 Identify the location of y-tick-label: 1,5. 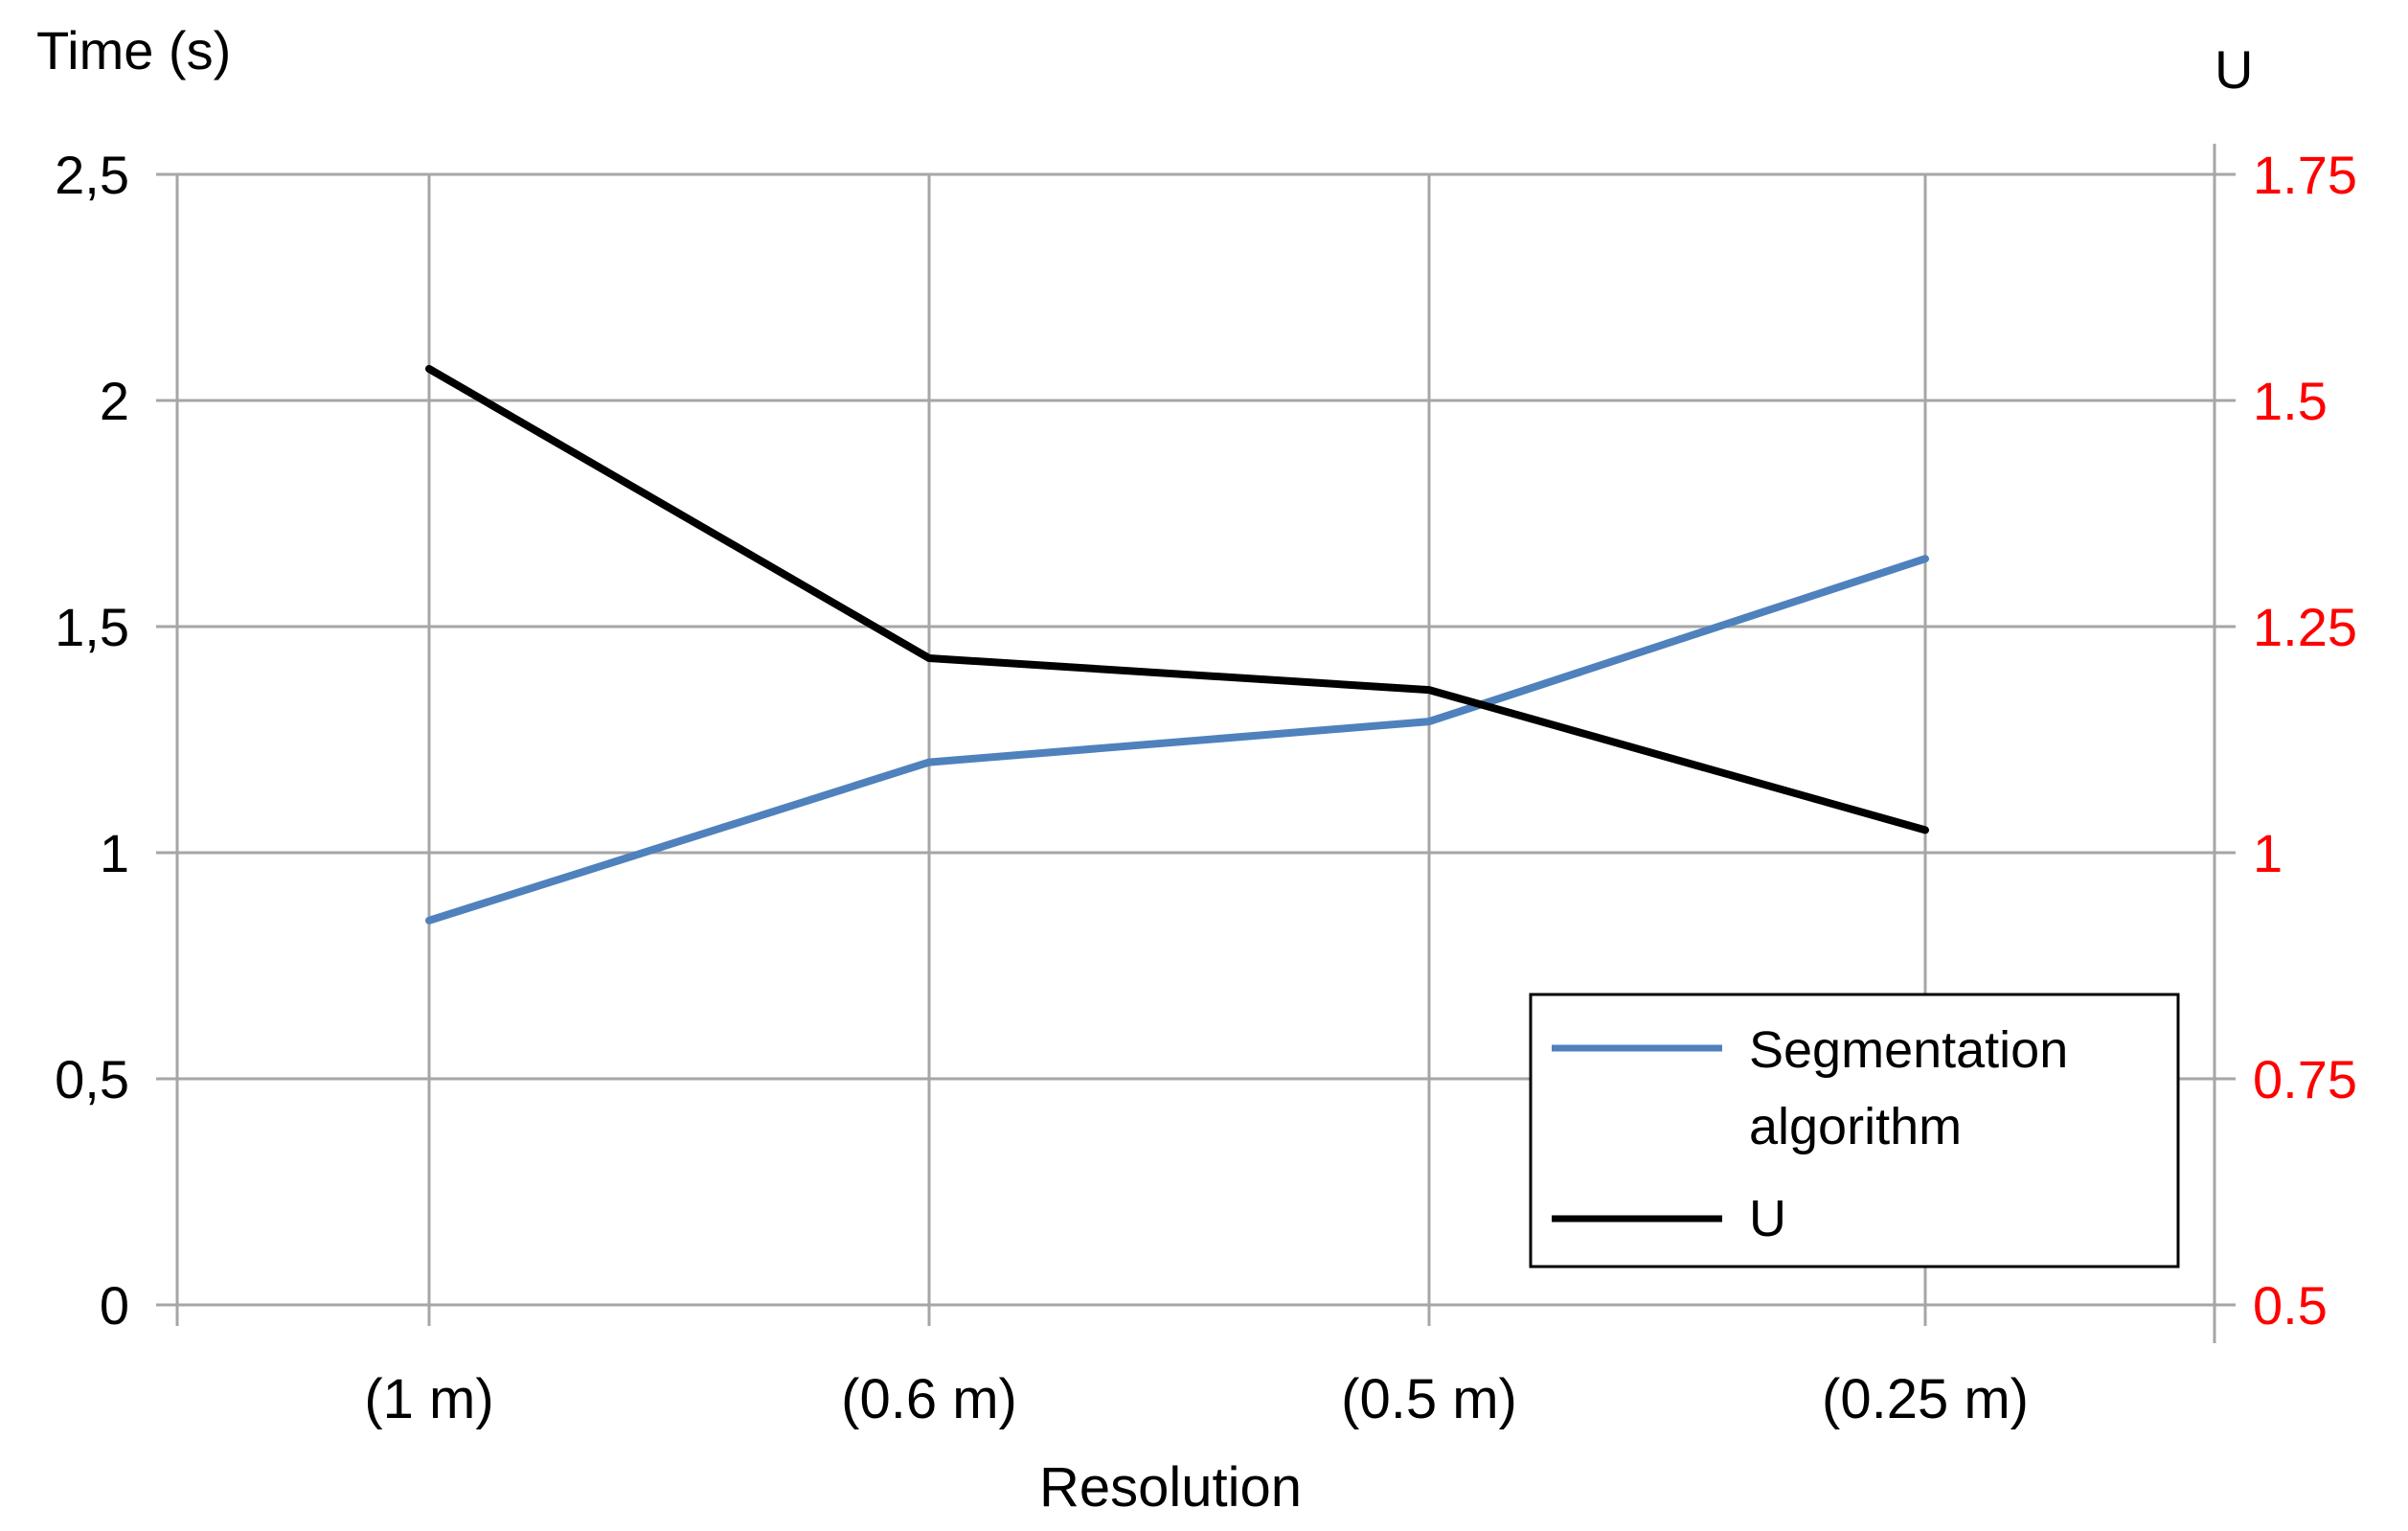
(92, 627).